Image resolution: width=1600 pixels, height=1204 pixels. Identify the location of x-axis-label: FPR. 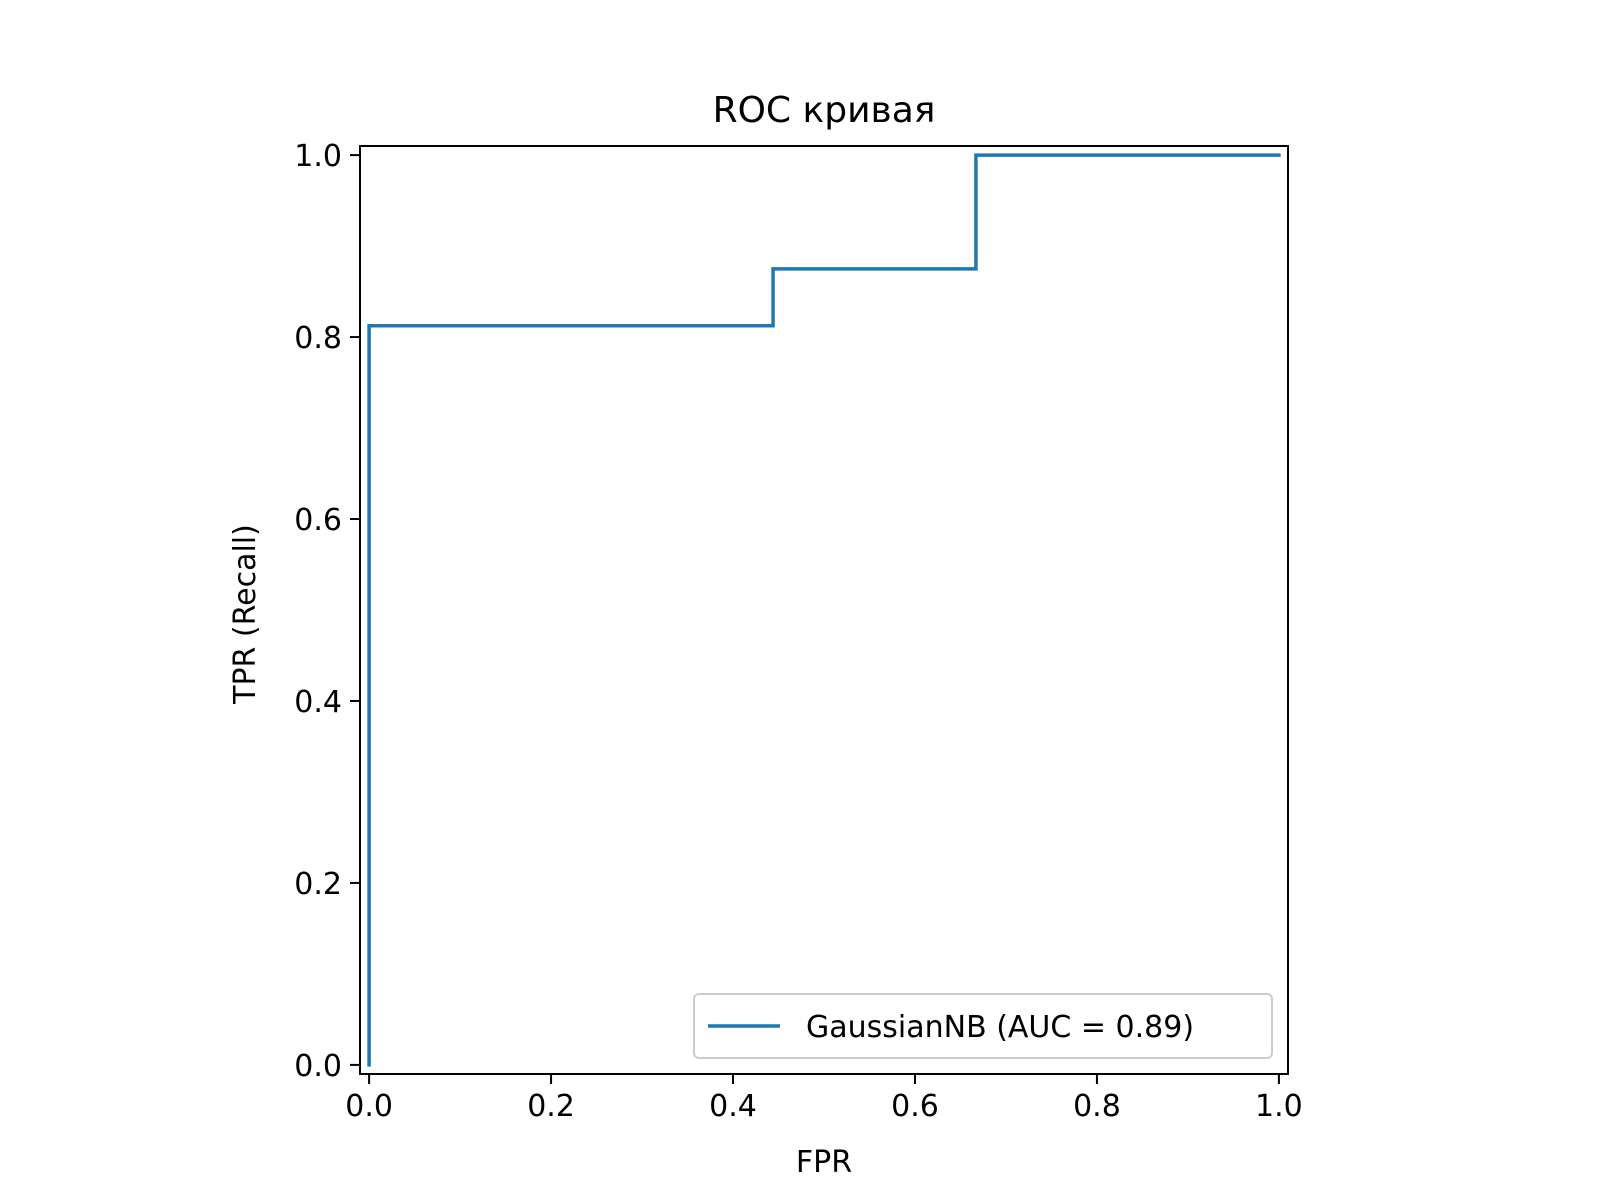
(824, 1162).